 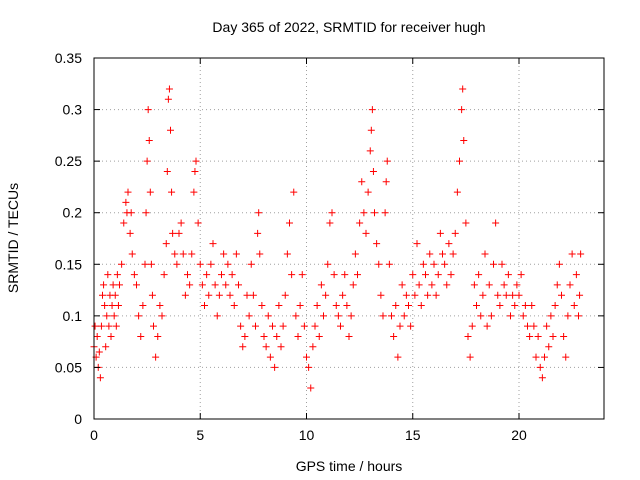 What do you see at coordinates (68, 367) in the screenshot?
I see `y-tick-label: 0.05` at bounding box center [68, 367].